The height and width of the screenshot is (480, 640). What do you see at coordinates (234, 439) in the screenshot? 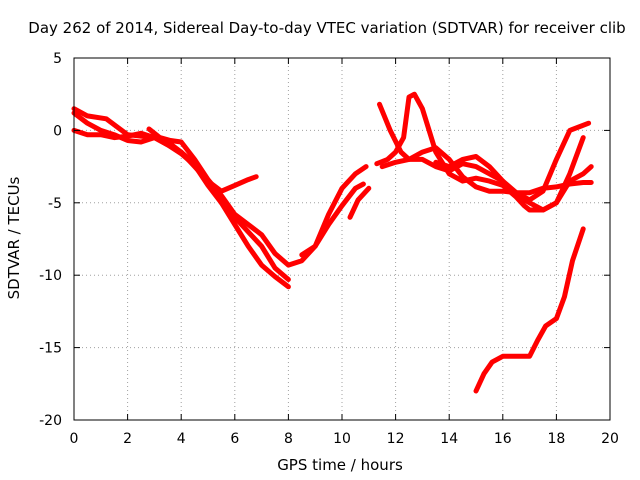
I see `x-tick-label: 6` at bounding box center [234, 439].